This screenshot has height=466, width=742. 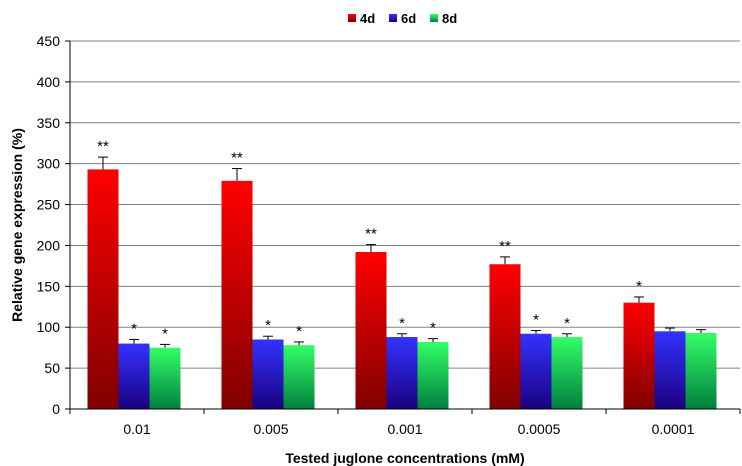 What do you see at coordinates (49, 327) in the screenshot?
I see `y-tick-label: 100` at bounding box center [49, 327].